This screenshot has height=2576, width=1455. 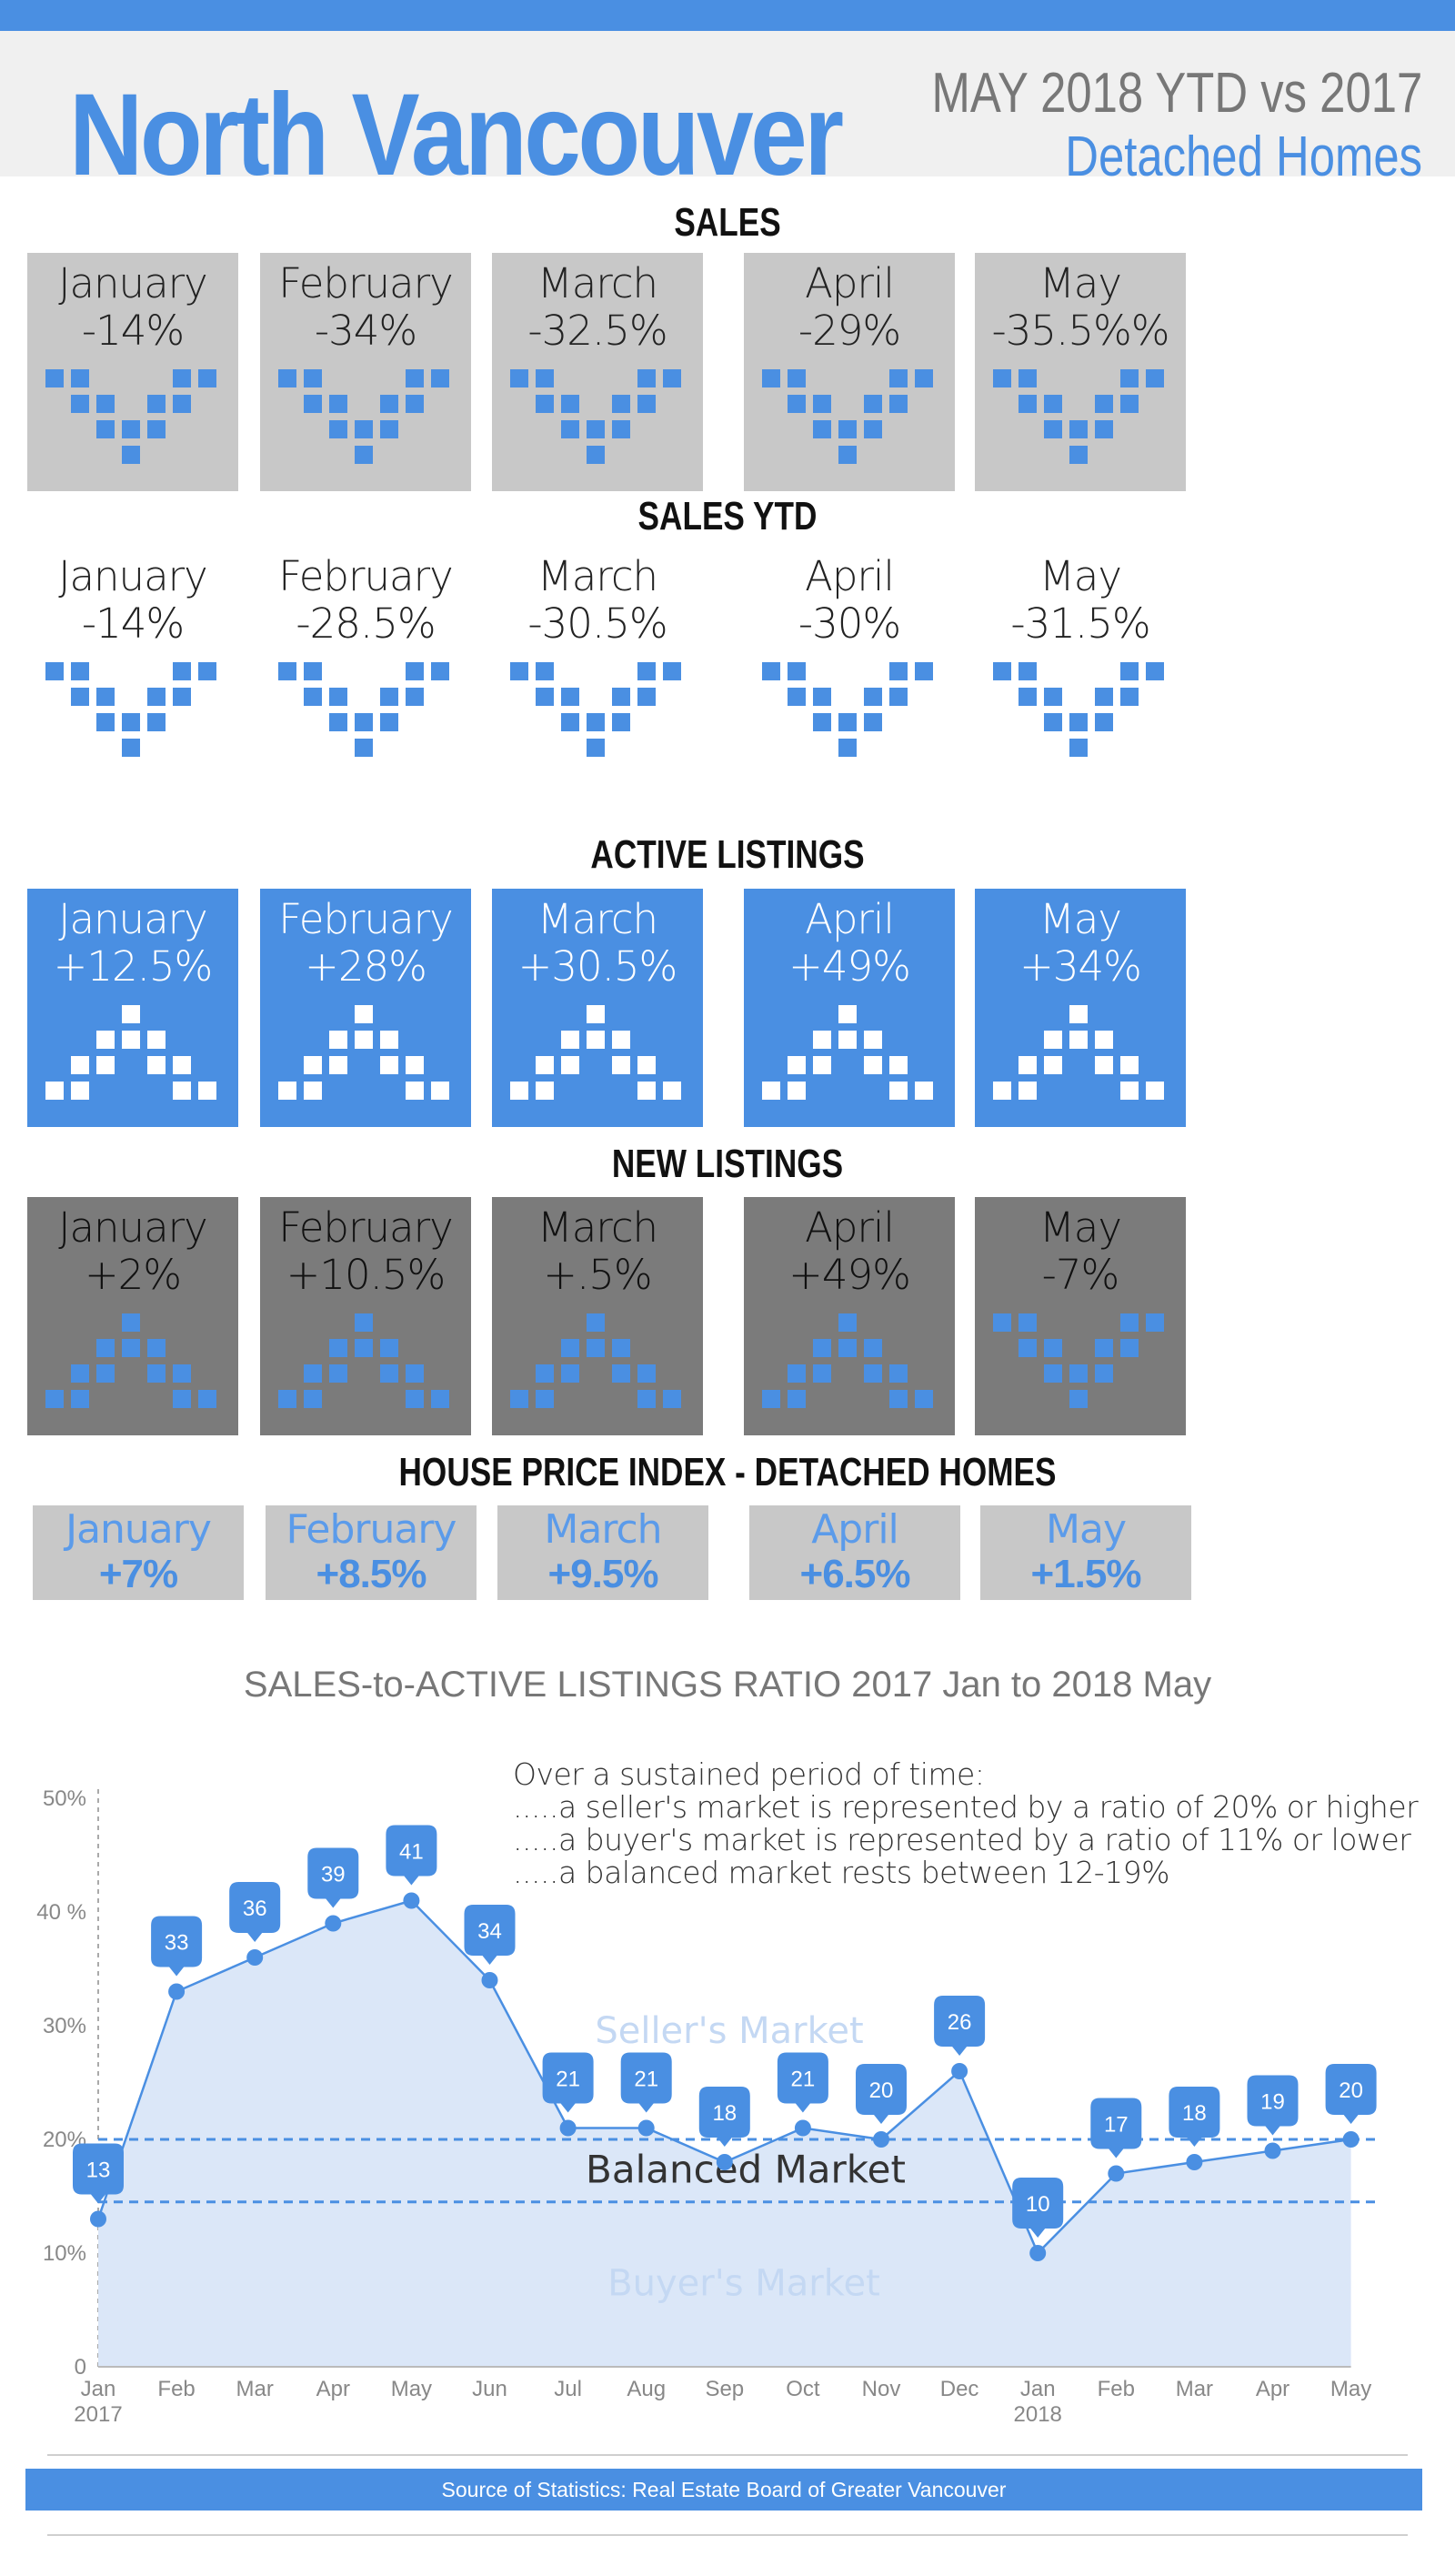 I want to click on footer-rule-bottom, so click(x=728, y=2535).